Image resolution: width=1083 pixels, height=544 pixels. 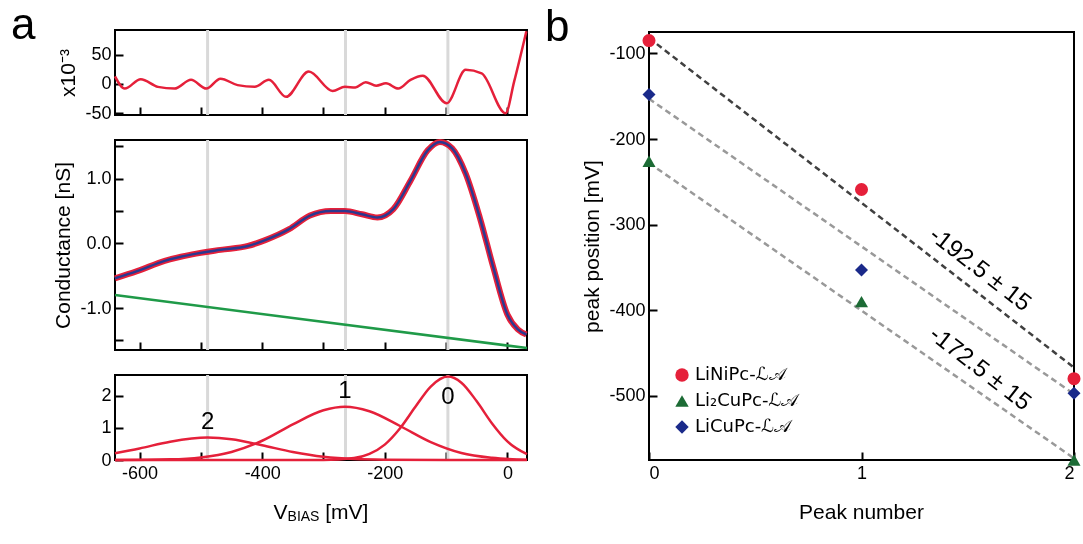 I want to click on y-axis-title: peak position [mV], so click(x=592, y=246).